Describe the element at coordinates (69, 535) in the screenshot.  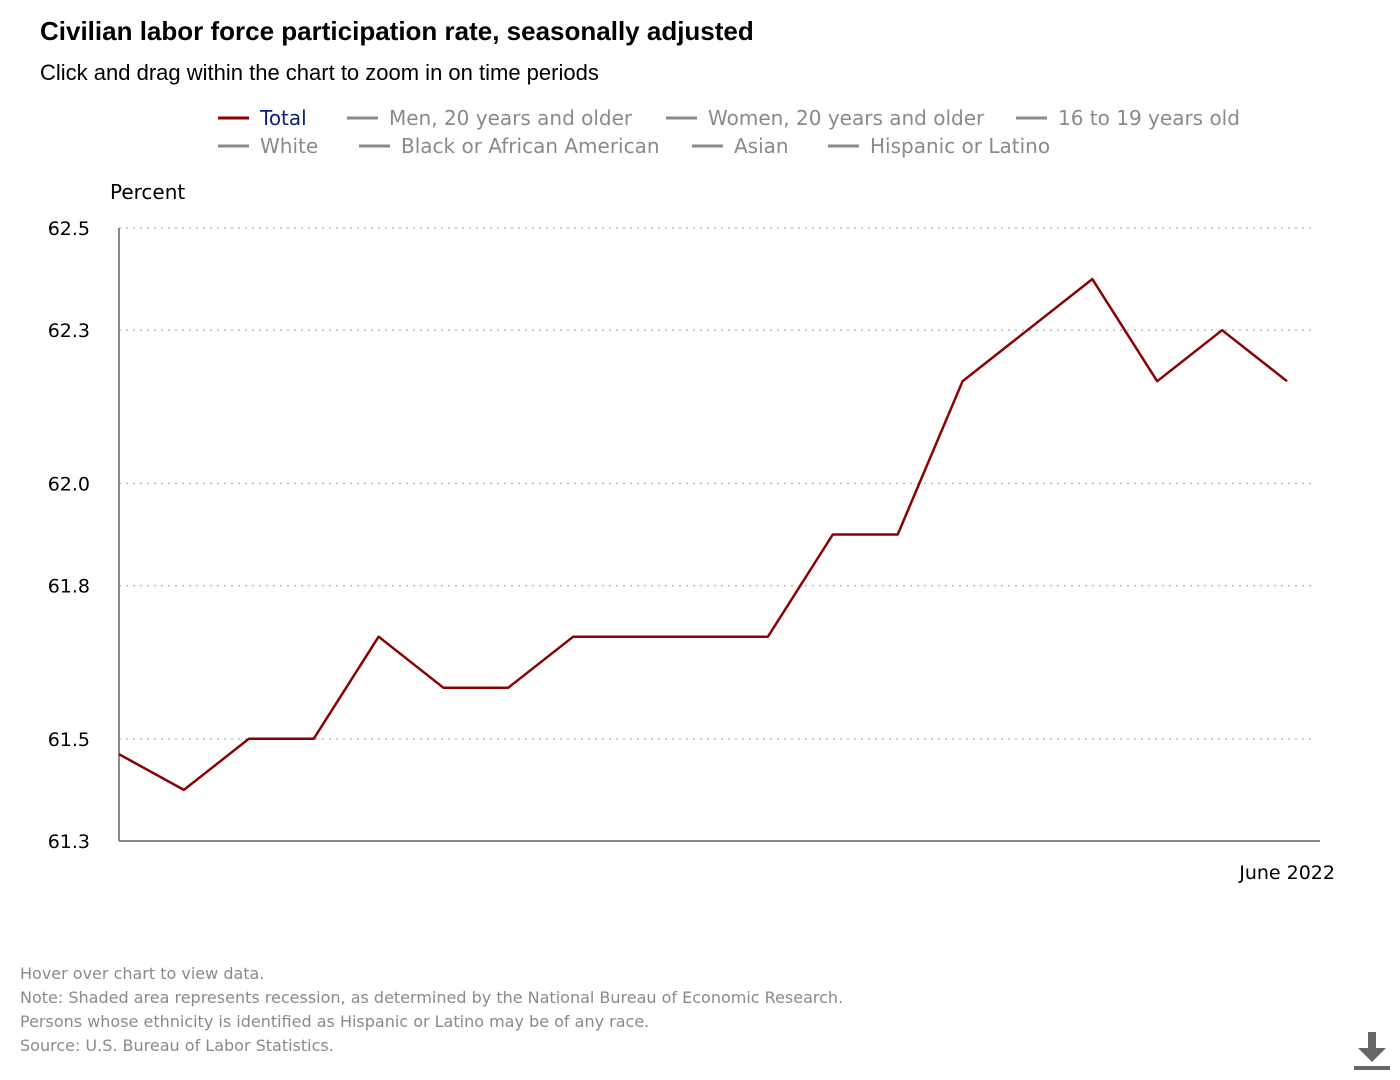
I see `y-axis-ticks: 61.3 61.5 61.8 62.0 62.3 62.5` at that location.